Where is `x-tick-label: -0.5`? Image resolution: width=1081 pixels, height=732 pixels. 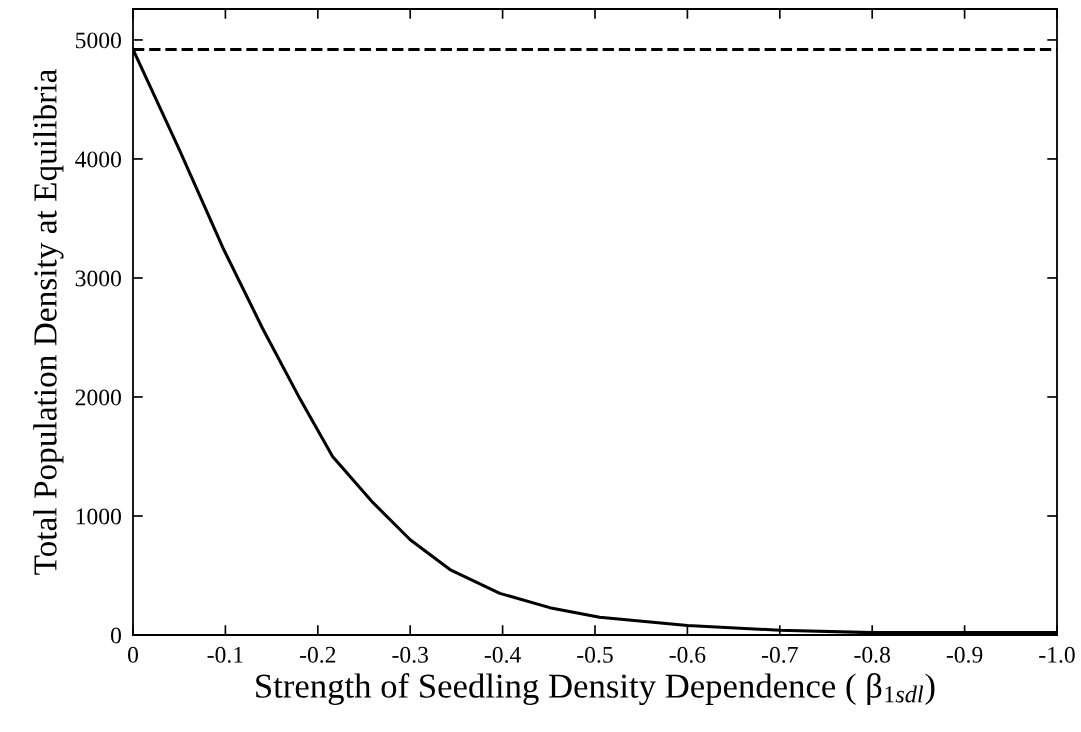 x-tick-label: -0.5 is located at coordinates (595, 654).